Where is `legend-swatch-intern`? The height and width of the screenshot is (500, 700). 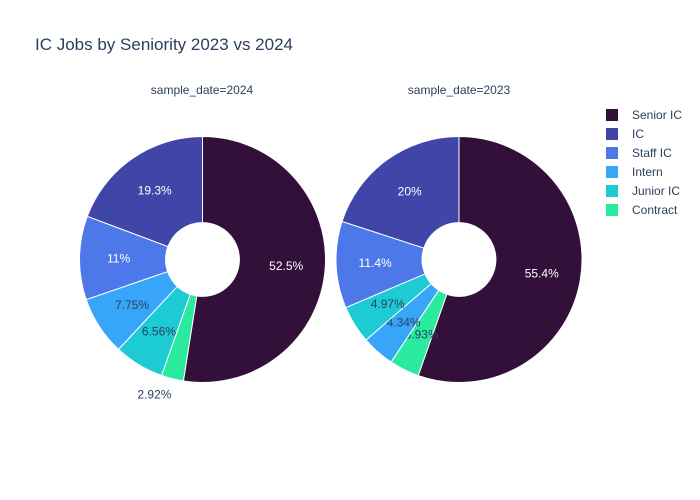
legend-swatch-intern is located at coordinates (612, 172).